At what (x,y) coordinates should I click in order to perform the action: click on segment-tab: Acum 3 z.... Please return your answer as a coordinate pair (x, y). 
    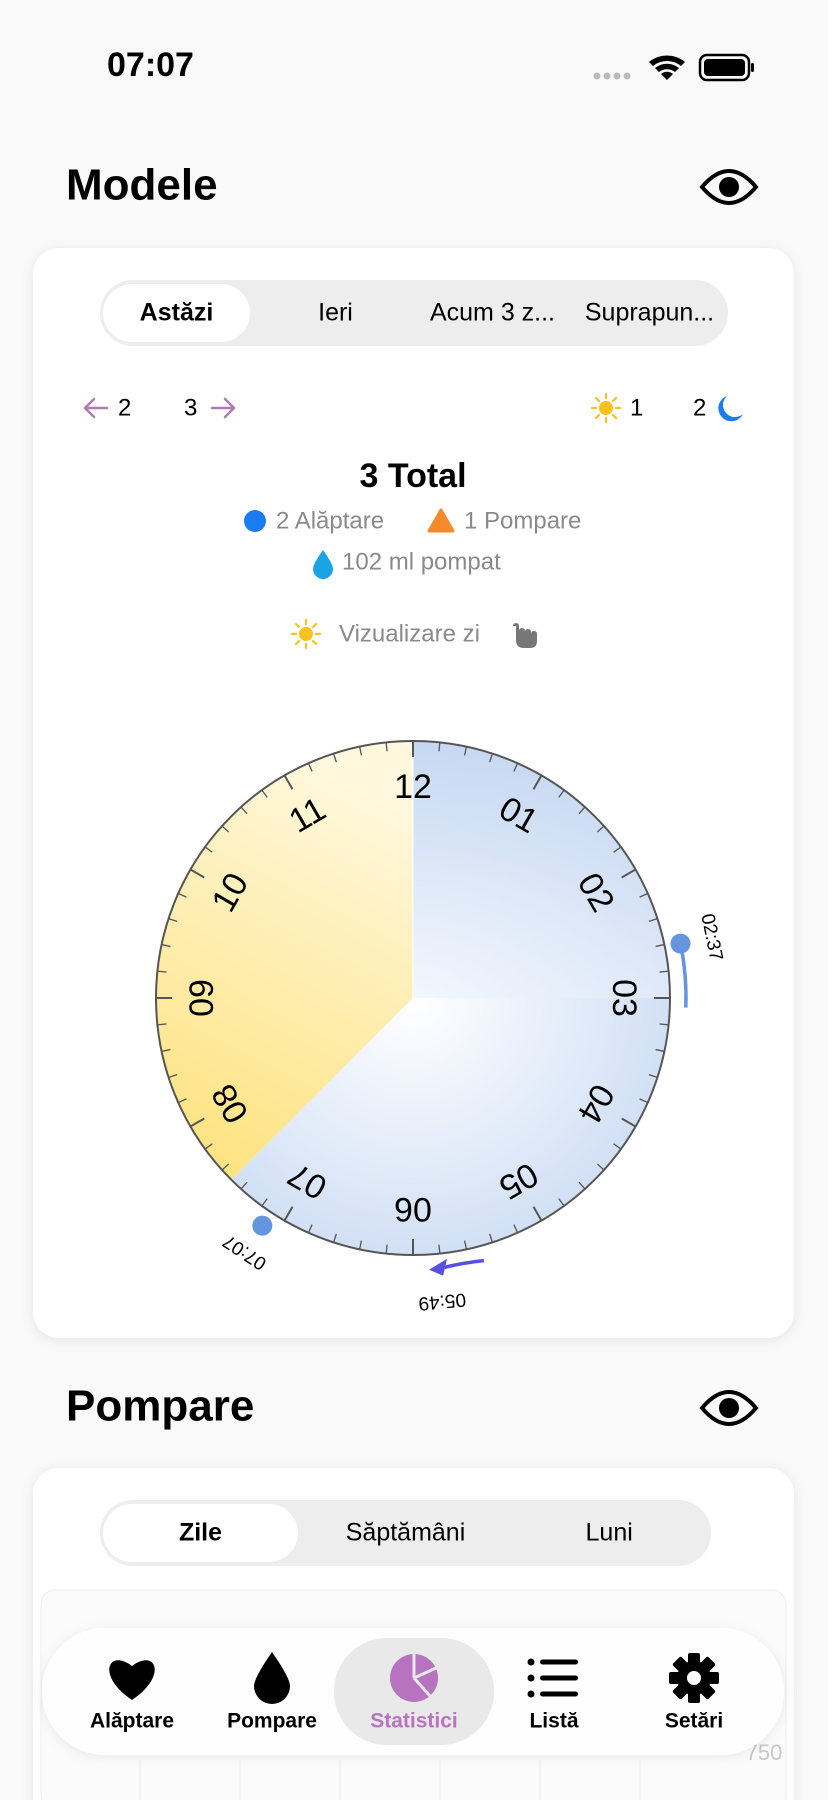
    Looking at the image, I should click on (492, 313).